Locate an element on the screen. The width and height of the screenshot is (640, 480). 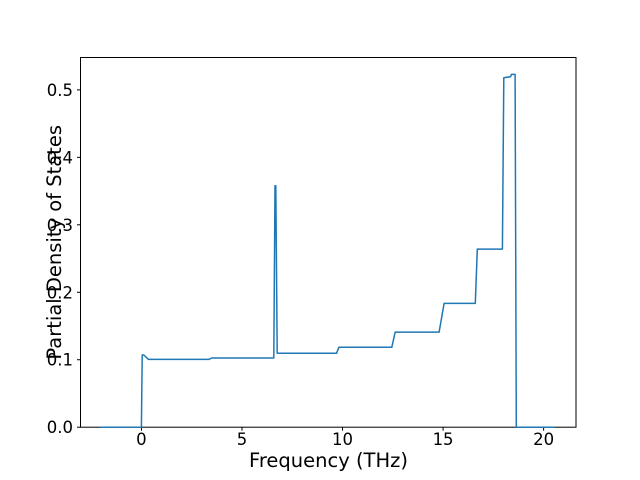
y-axis-ticks: 0.0 0.1 0.2 0.3 0.4 0.5 is located at coordinates (64, 259).